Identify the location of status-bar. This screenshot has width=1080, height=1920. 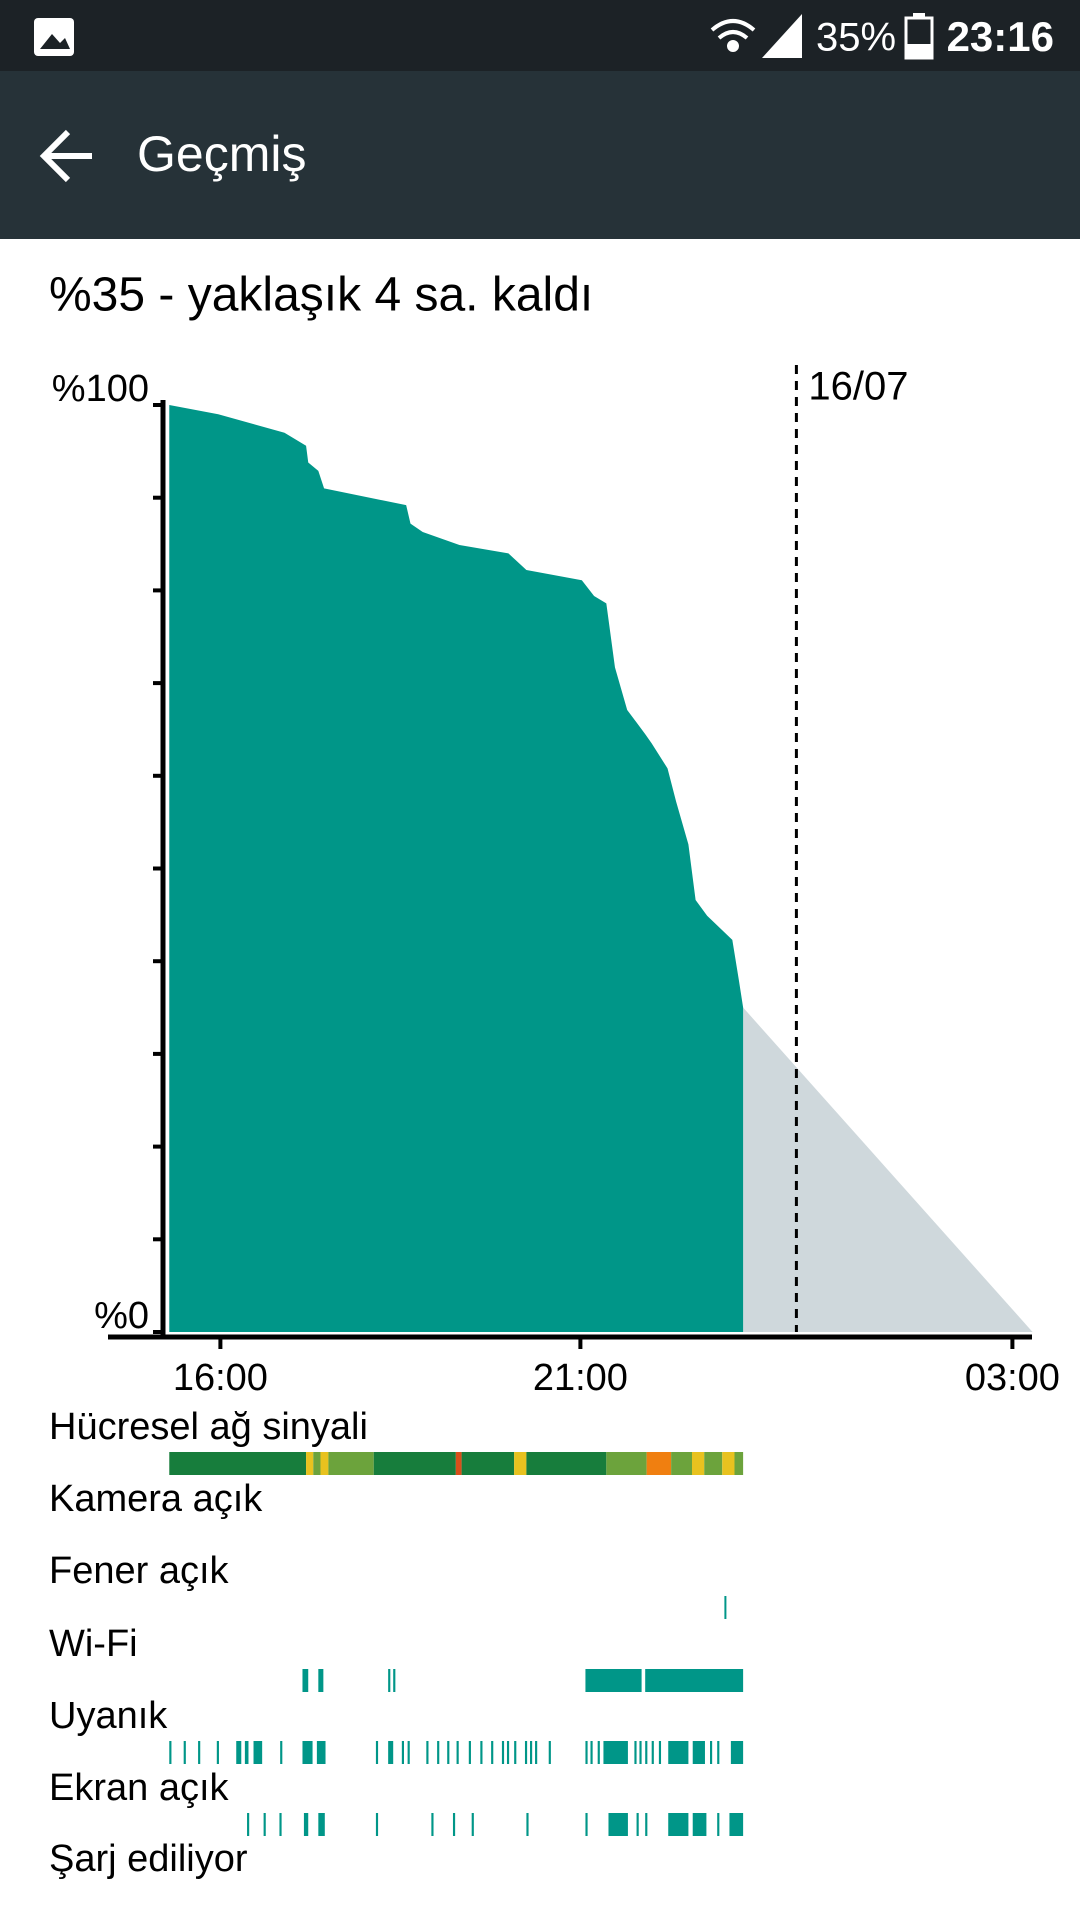
(540, 35).